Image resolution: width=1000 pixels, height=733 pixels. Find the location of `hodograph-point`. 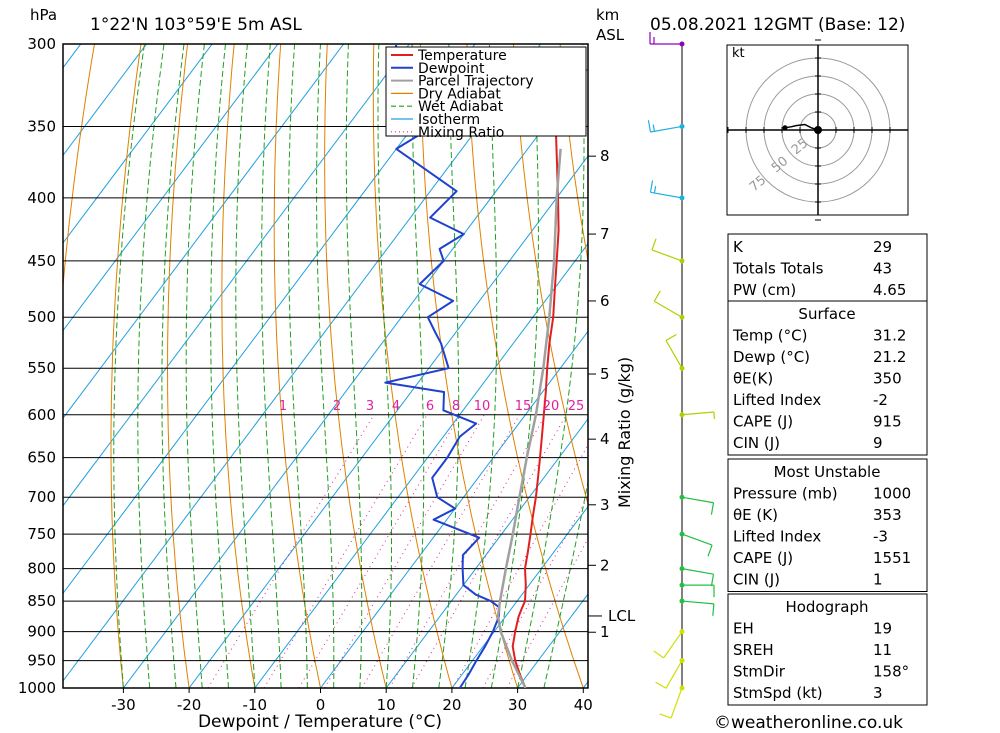

hodograph-point is located at coordinates (785, 128).